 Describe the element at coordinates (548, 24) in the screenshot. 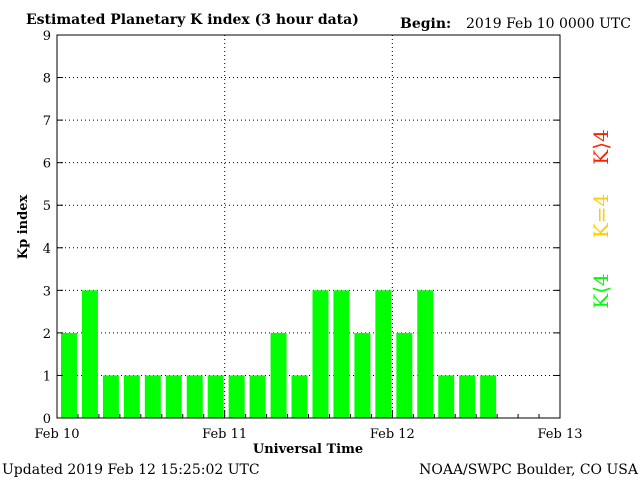

I see `begin-value: 2019 Feb 10 0000 UTC` at that location.